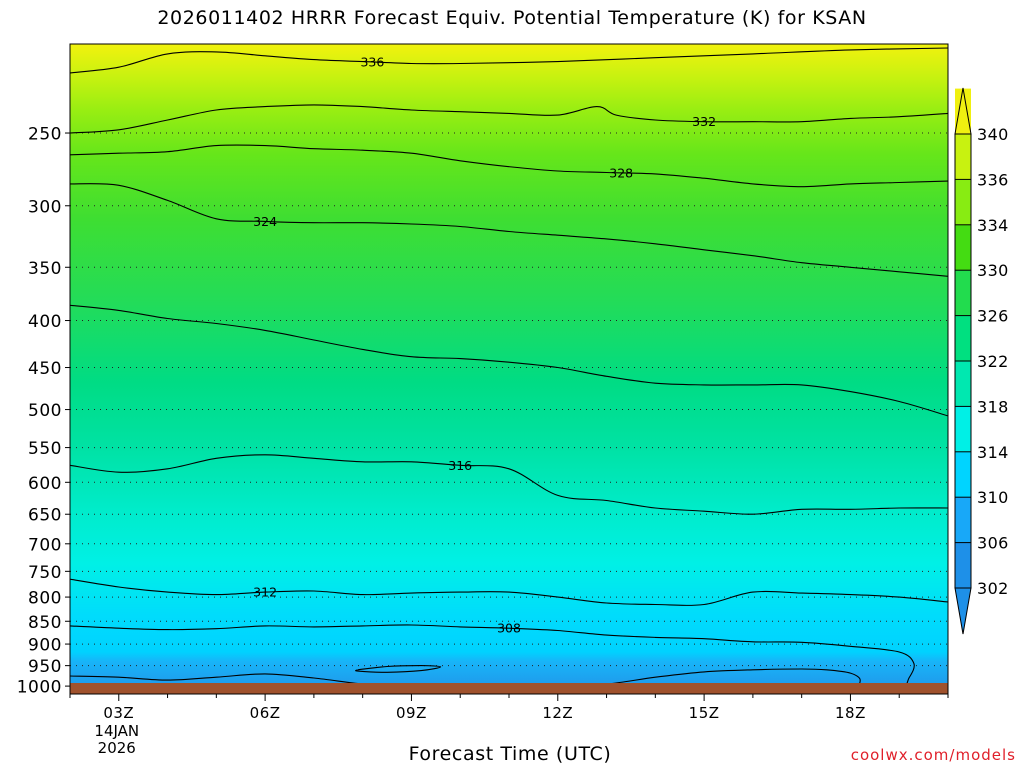  Describe the element at coordinates (411, 713) in the screenshot. I see `x-tick-label-09Z: 09Z` at that location.